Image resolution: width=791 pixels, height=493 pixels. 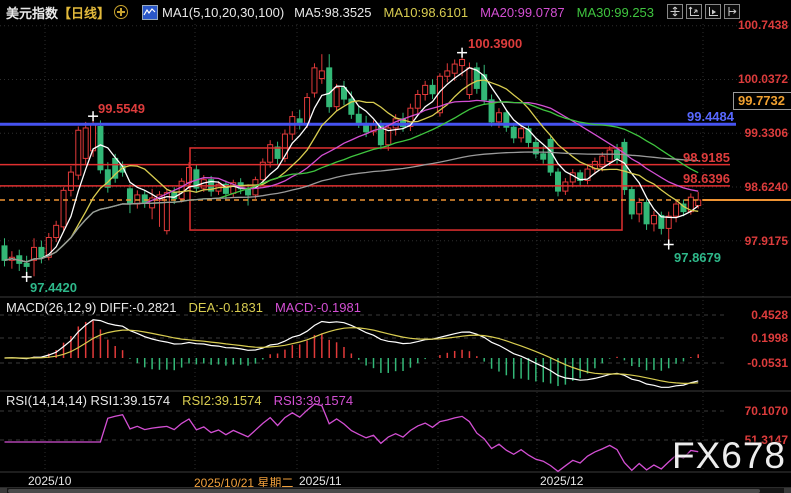 What do you see at coordinates (32, 13) in the screenshot?
I see `instrument-title: 美元指数` at bounding box center [32, 13].